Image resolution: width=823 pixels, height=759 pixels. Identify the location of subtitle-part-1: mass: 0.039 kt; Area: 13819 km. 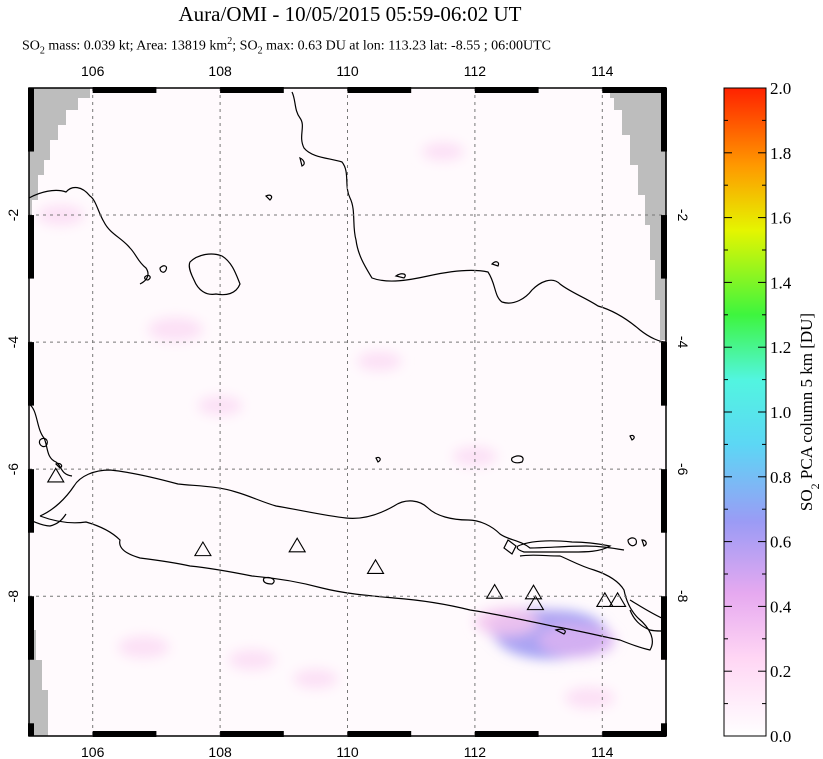
(136, 46).